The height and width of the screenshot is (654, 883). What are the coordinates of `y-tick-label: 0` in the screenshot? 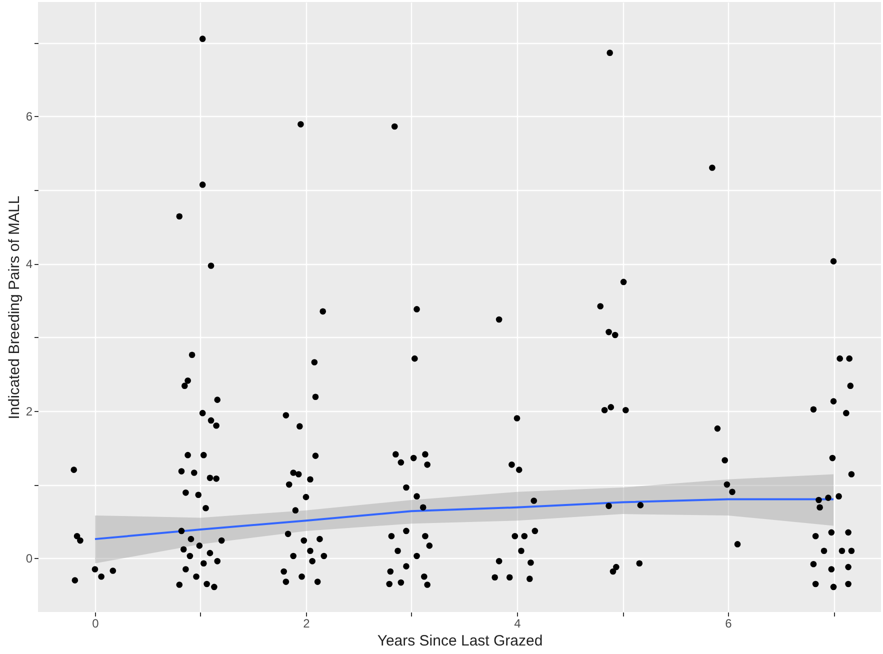 It's located at (29, 559).